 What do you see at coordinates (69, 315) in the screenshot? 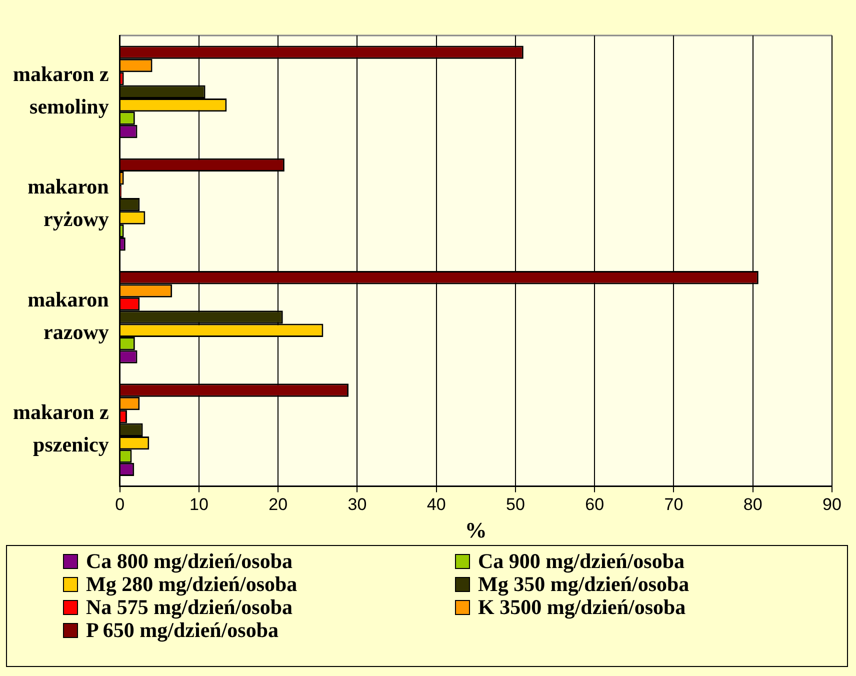
I see `y-tick-label: makaron razowy` at bounding box center [69, 315].